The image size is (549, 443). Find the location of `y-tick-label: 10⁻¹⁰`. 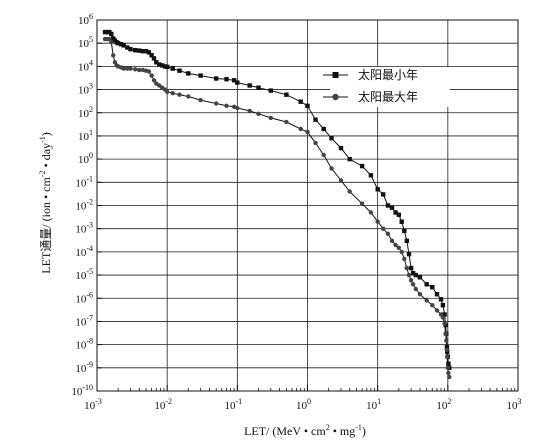

y-tick-label: 10⁻¹⁰ is located at coordinates (82, 390).